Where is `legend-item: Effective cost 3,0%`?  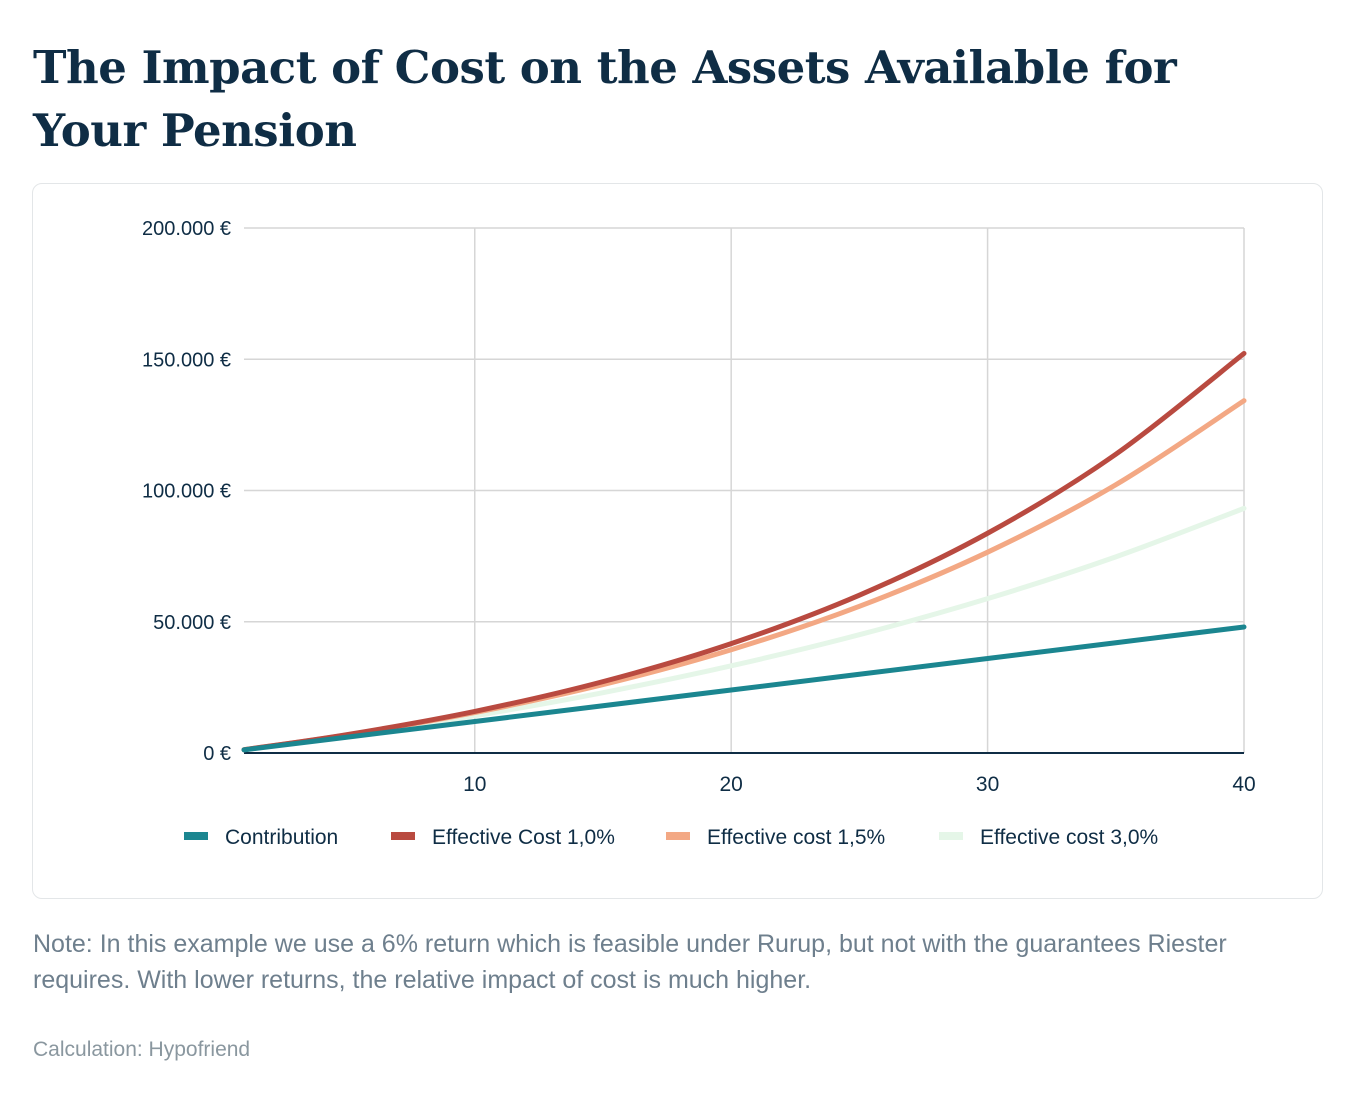
legend-item: Effective cost 3,0% is located at coordinates (1048, 837).